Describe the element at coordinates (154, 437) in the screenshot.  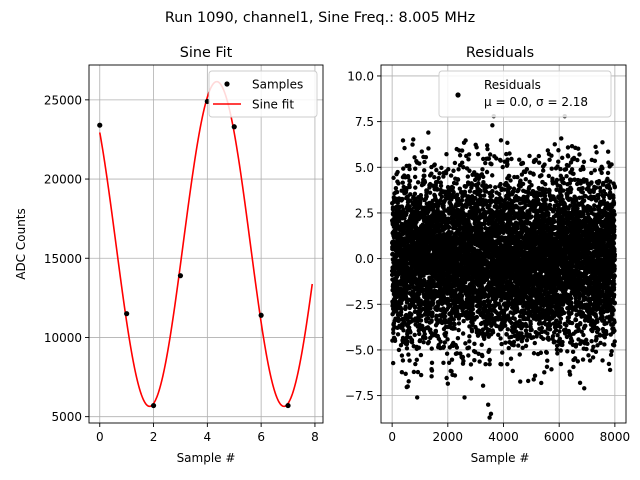
I see `sine-fit-xtick-label-1: 2` at that location.